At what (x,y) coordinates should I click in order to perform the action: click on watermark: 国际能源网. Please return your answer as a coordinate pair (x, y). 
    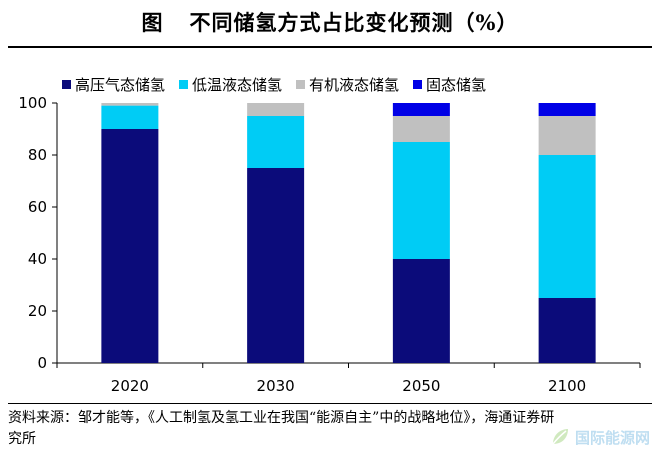
    Looking at the image, I should click on (599, 437).